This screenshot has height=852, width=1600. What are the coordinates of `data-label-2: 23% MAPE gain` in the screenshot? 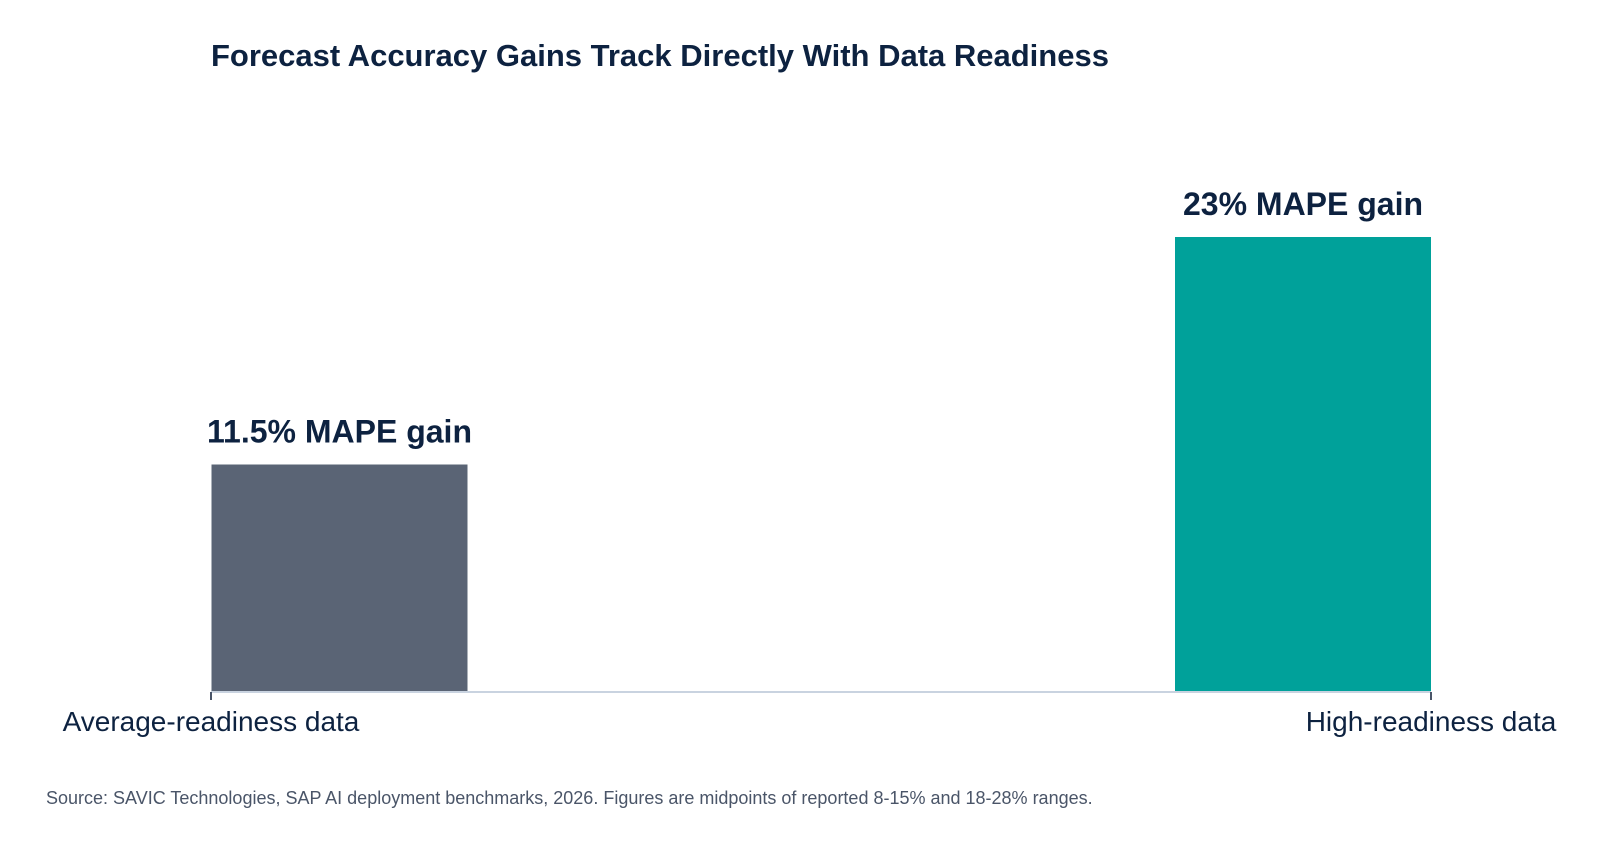 It's located at (1303, 204).